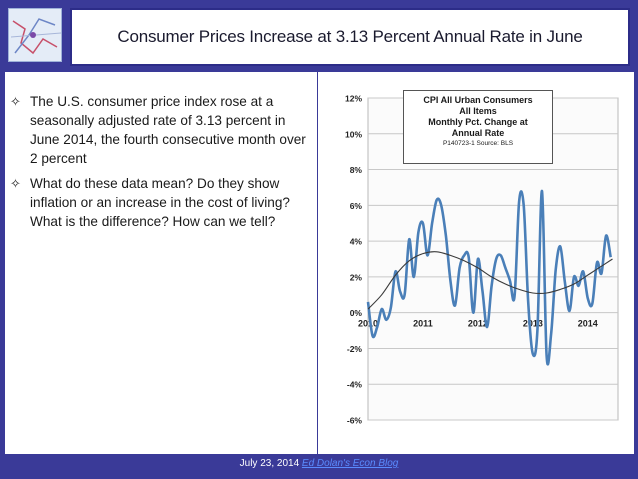 The width and height of the screenshot is (638, 479). What do you see at coordinates (588, 324) in the screenshot?
I see `x-tick-label: 2014` at bounding box center [588, 324].